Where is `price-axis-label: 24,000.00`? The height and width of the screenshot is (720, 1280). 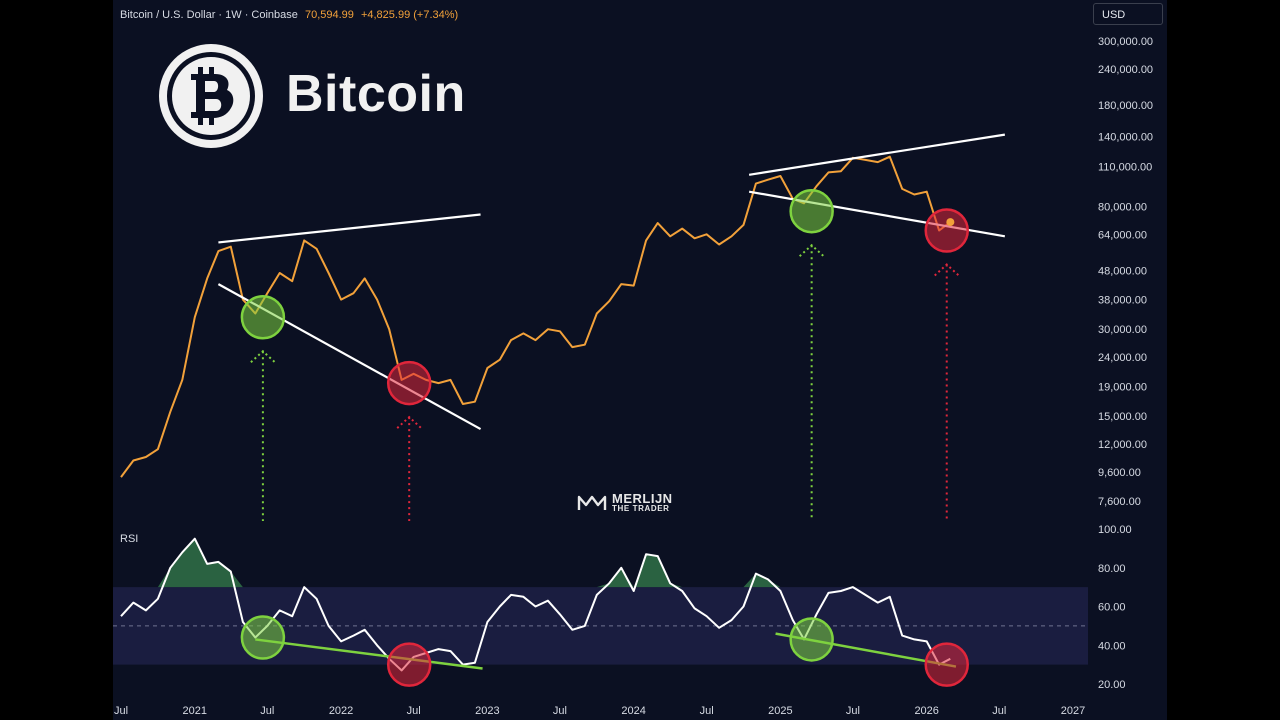
price-axis-label: 24,000.00 is located at coordinates (1122, 358).